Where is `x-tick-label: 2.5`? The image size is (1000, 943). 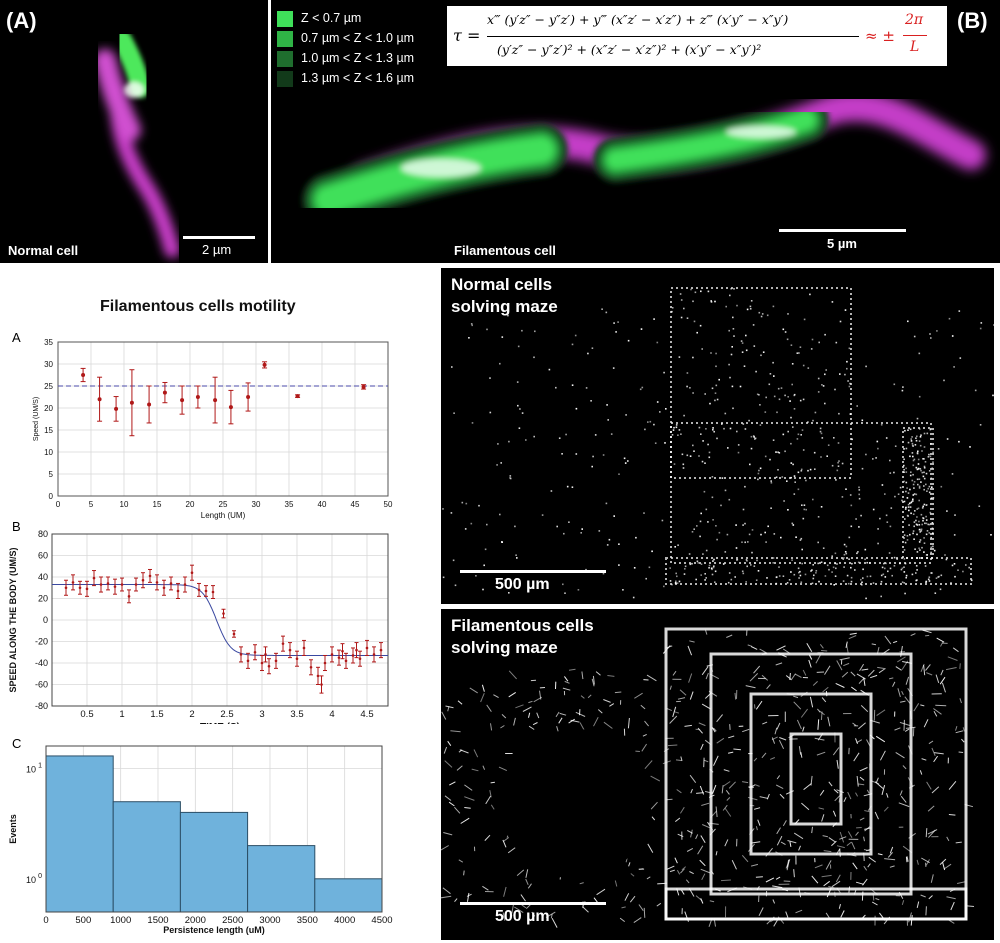
x-tick-label: 2.5 is located at coordinates (226, 714).